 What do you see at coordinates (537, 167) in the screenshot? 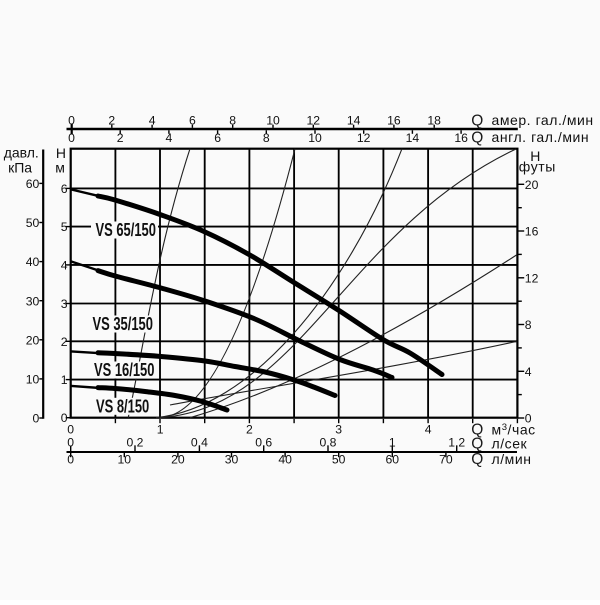
I see `svg-text: футы` at bounding box center [537, 167].